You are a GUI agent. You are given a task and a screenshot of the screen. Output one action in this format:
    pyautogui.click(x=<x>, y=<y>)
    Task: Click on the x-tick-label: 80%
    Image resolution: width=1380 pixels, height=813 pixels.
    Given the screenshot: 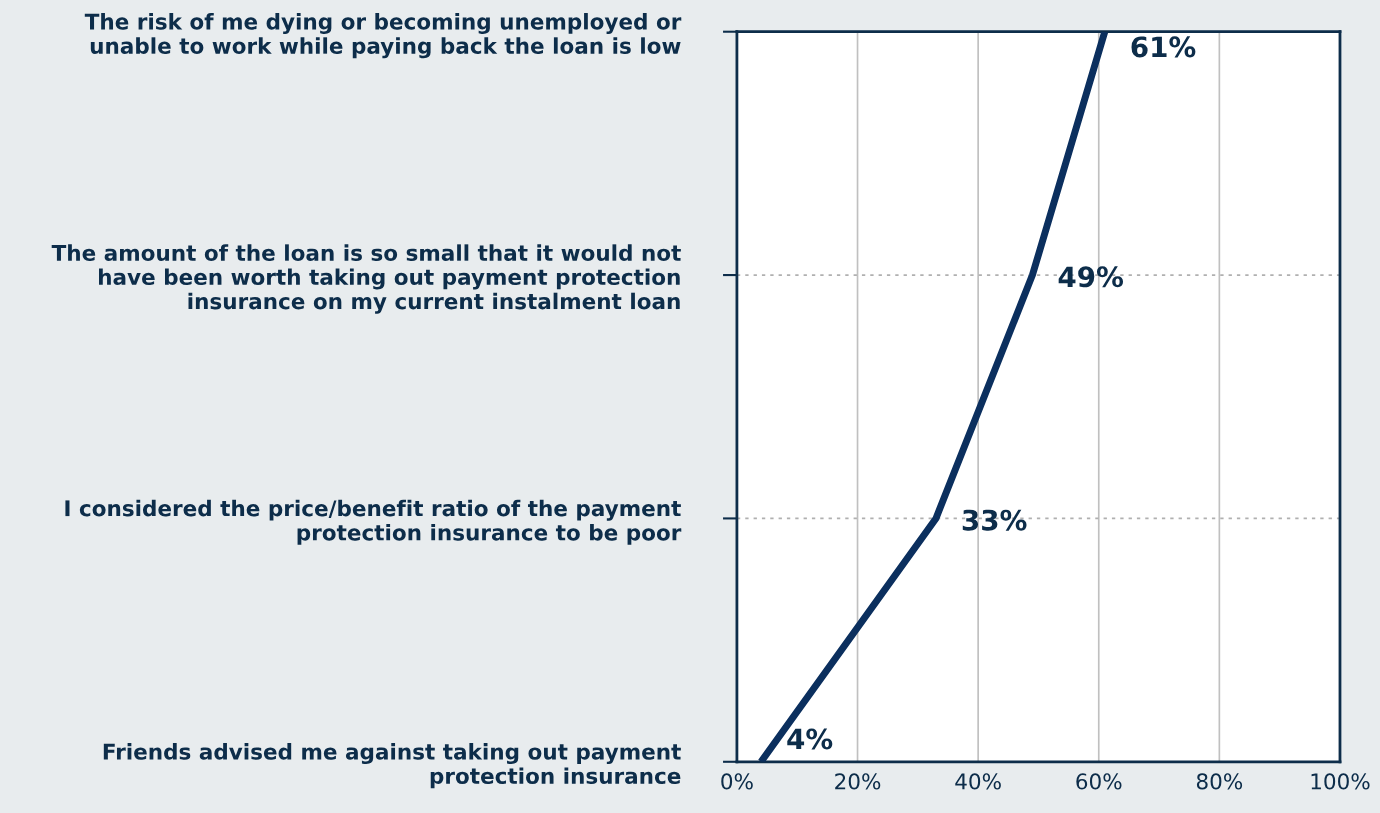 What is the action you would take?
    pyautogui.click(x=1219, y=781)
    